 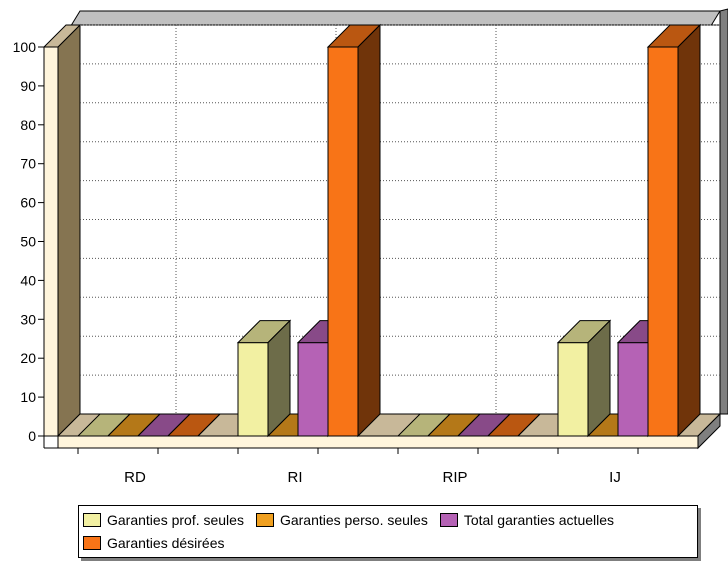 I want to click on floor-front, so click(x=378, y=442).